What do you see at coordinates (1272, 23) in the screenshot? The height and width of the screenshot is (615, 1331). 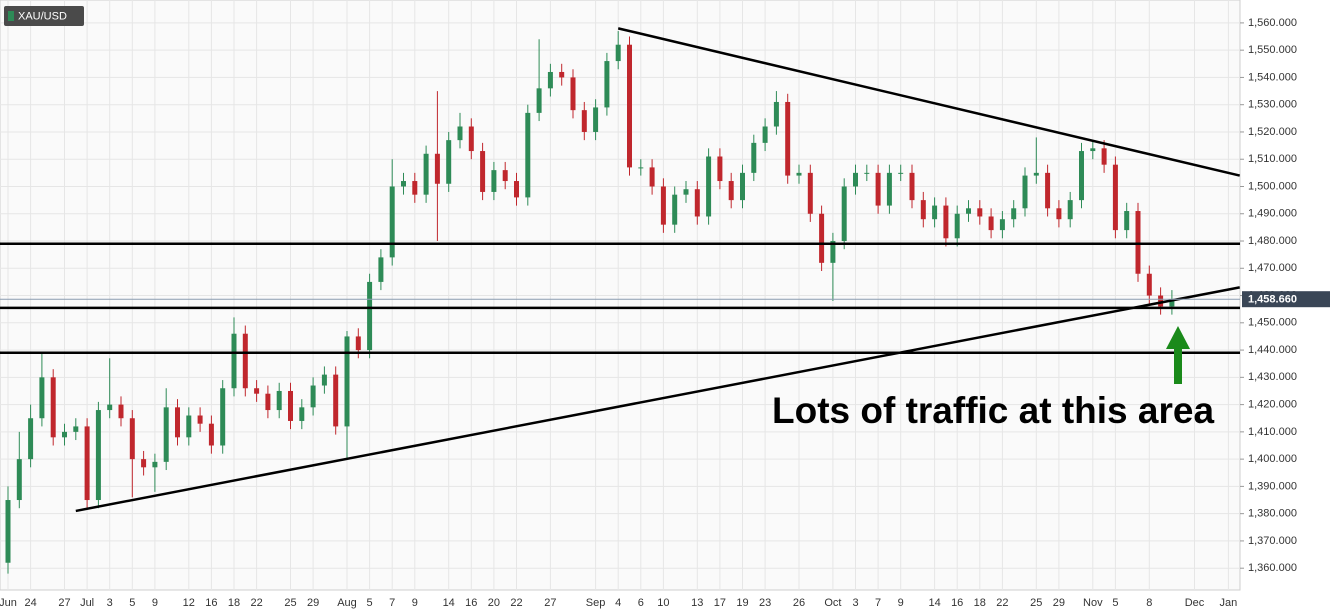 I see `y-tick-label: 1,560.000` at bounding box center [1272, 23].